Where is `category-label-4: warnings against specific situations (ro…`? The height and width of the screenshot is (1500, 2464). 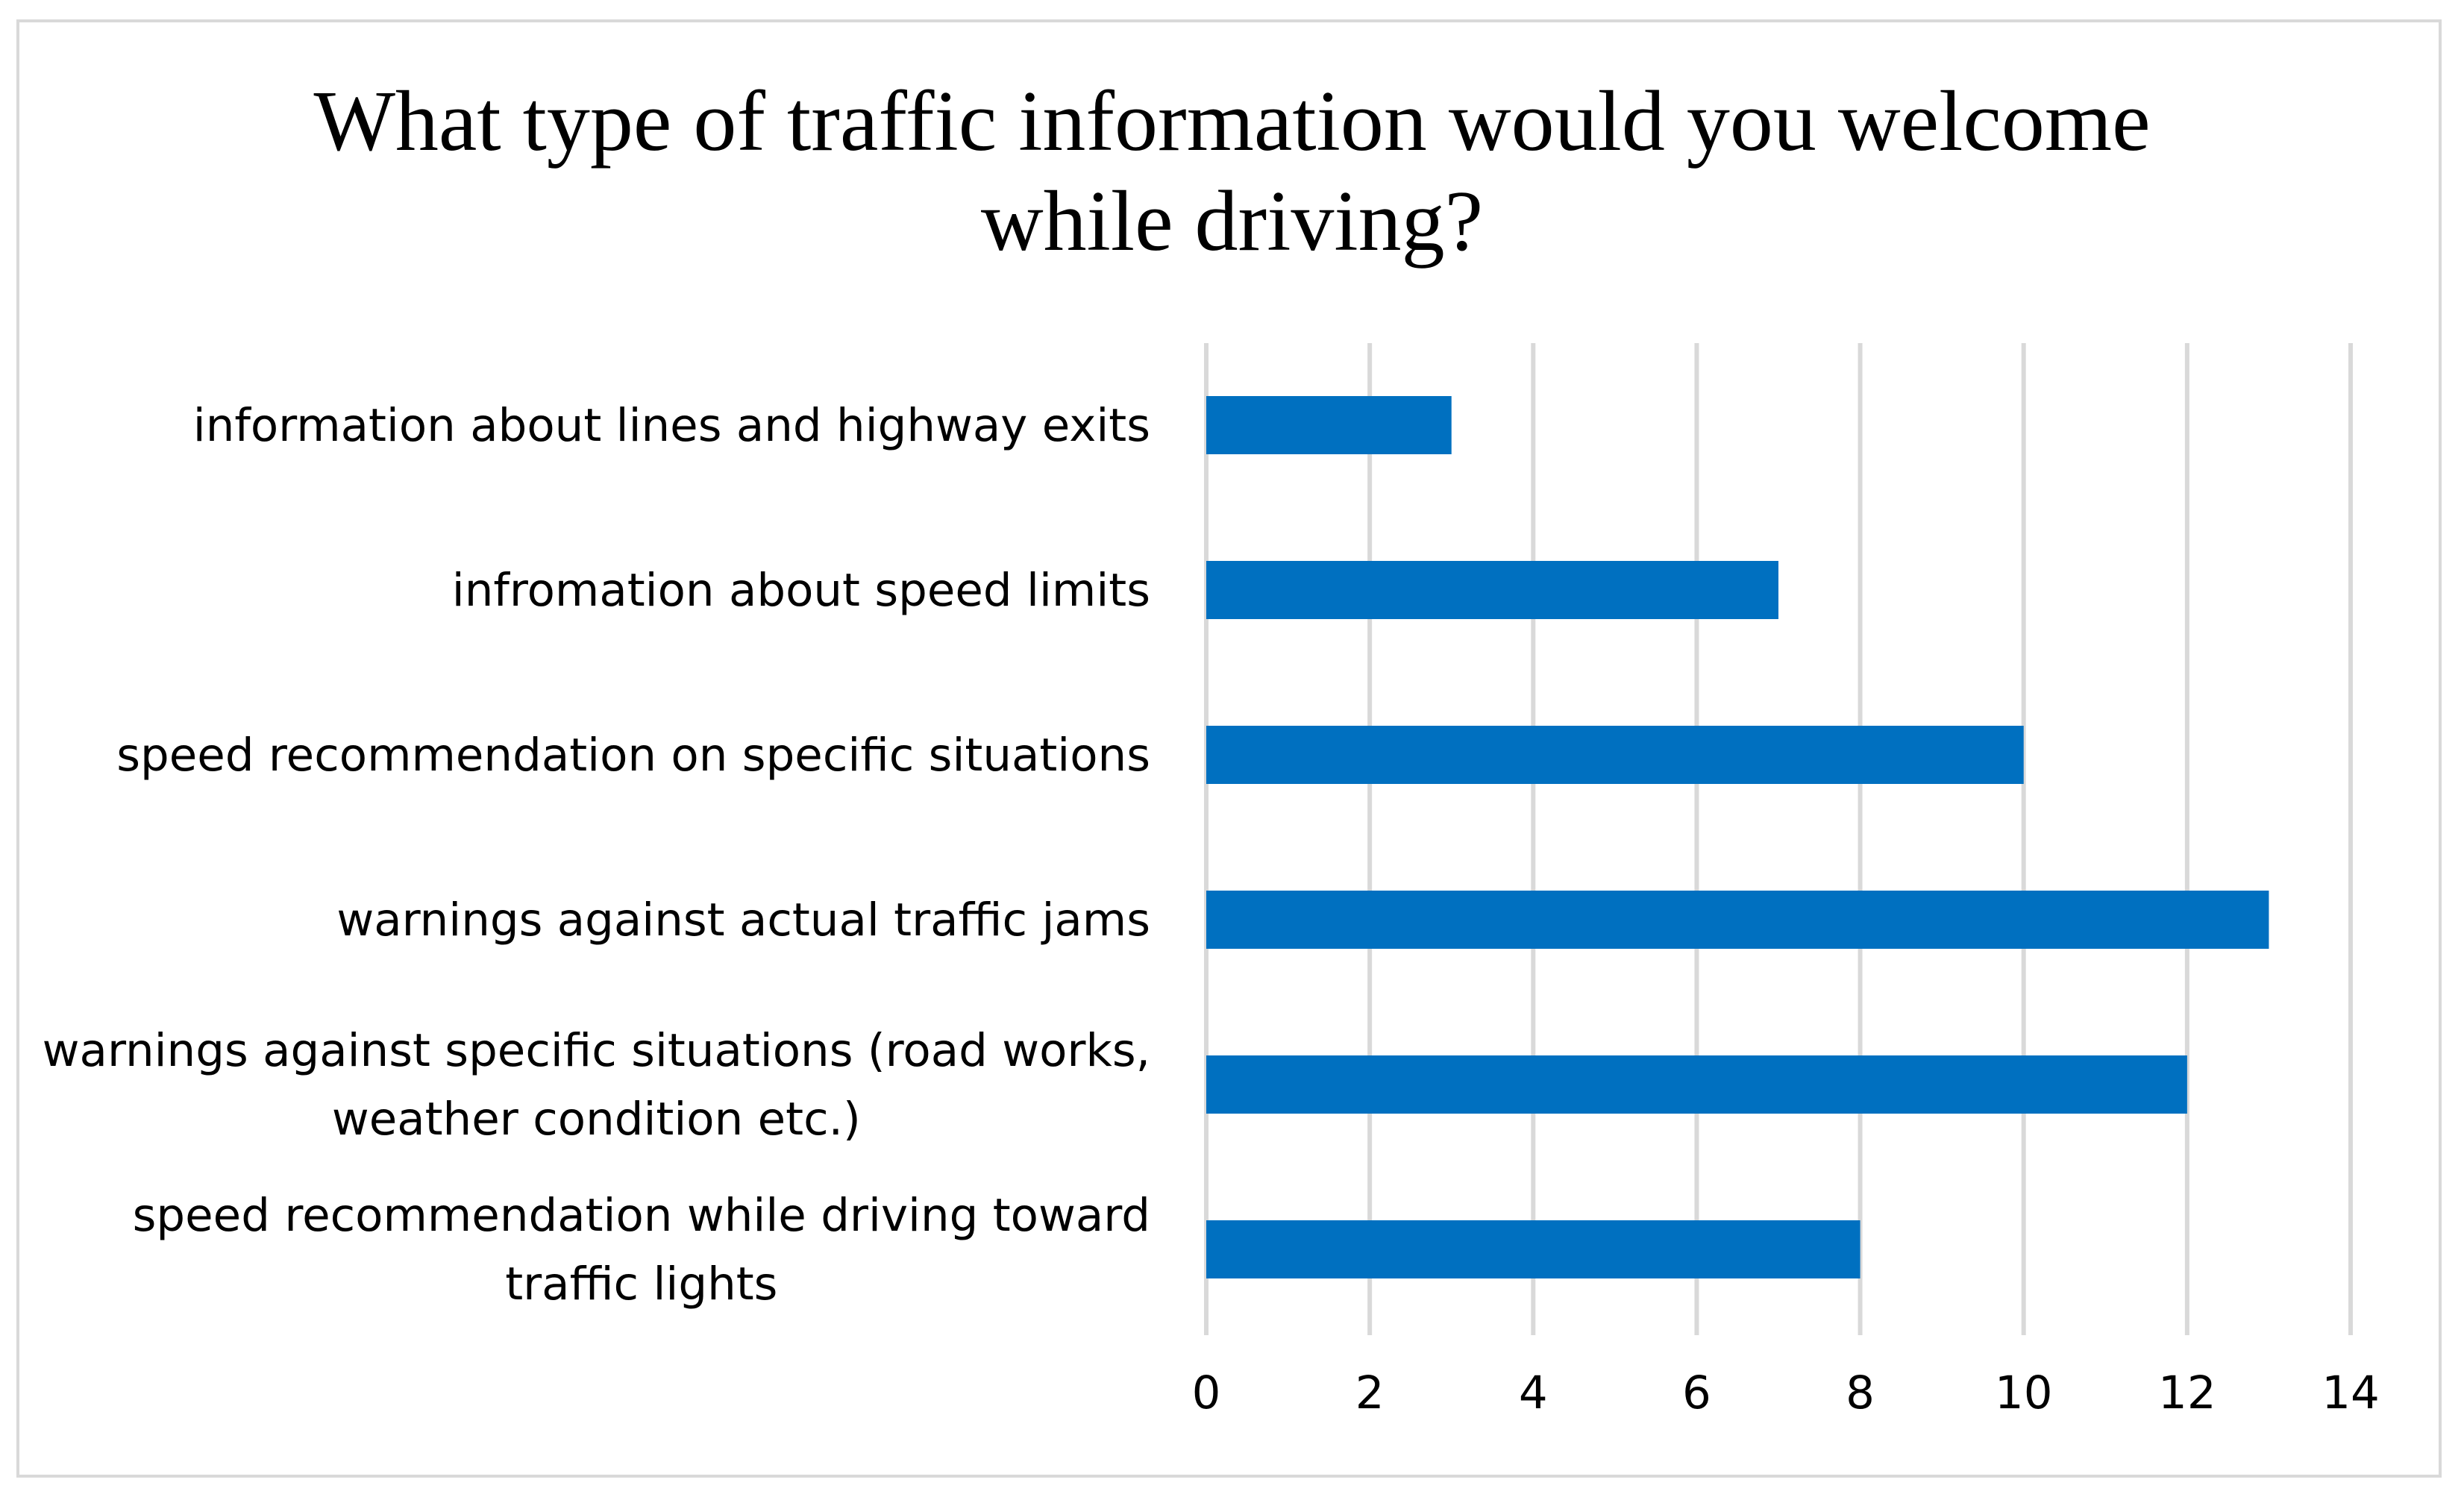 category-label-4: warnings against specific situations (ro… is located at coordinates (596, 1085).